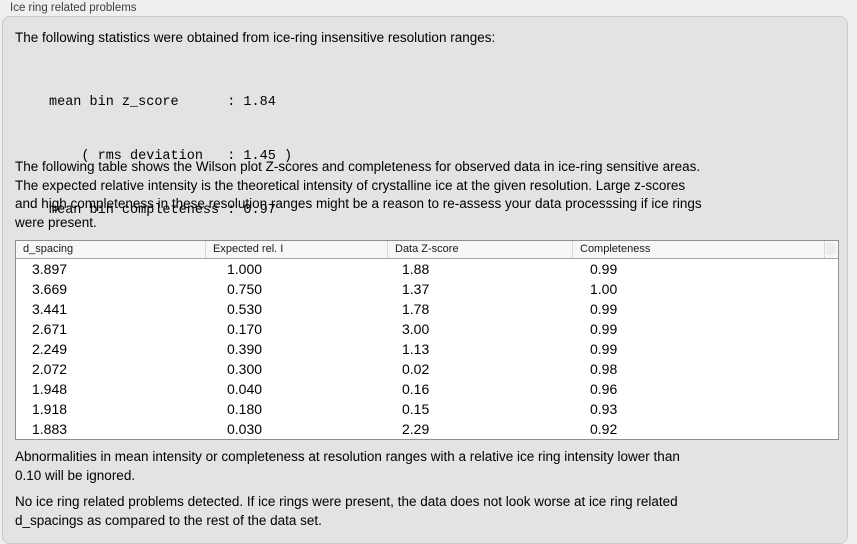  I want to click on table-row: 1.918 0.180 0.15 0.93, so click(427, 409).